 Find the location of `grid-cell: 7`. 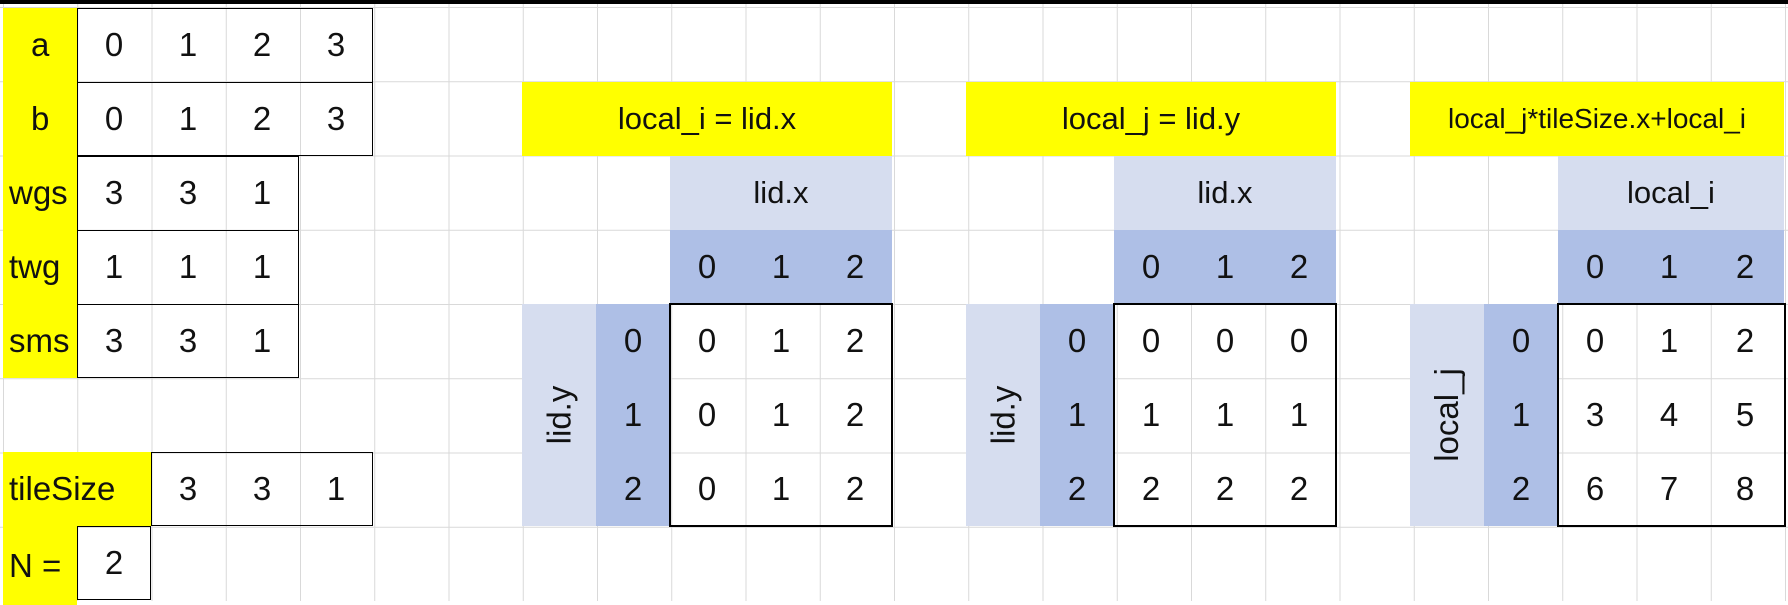

grid-cell: 7 is located at coordinates (1669, 488).